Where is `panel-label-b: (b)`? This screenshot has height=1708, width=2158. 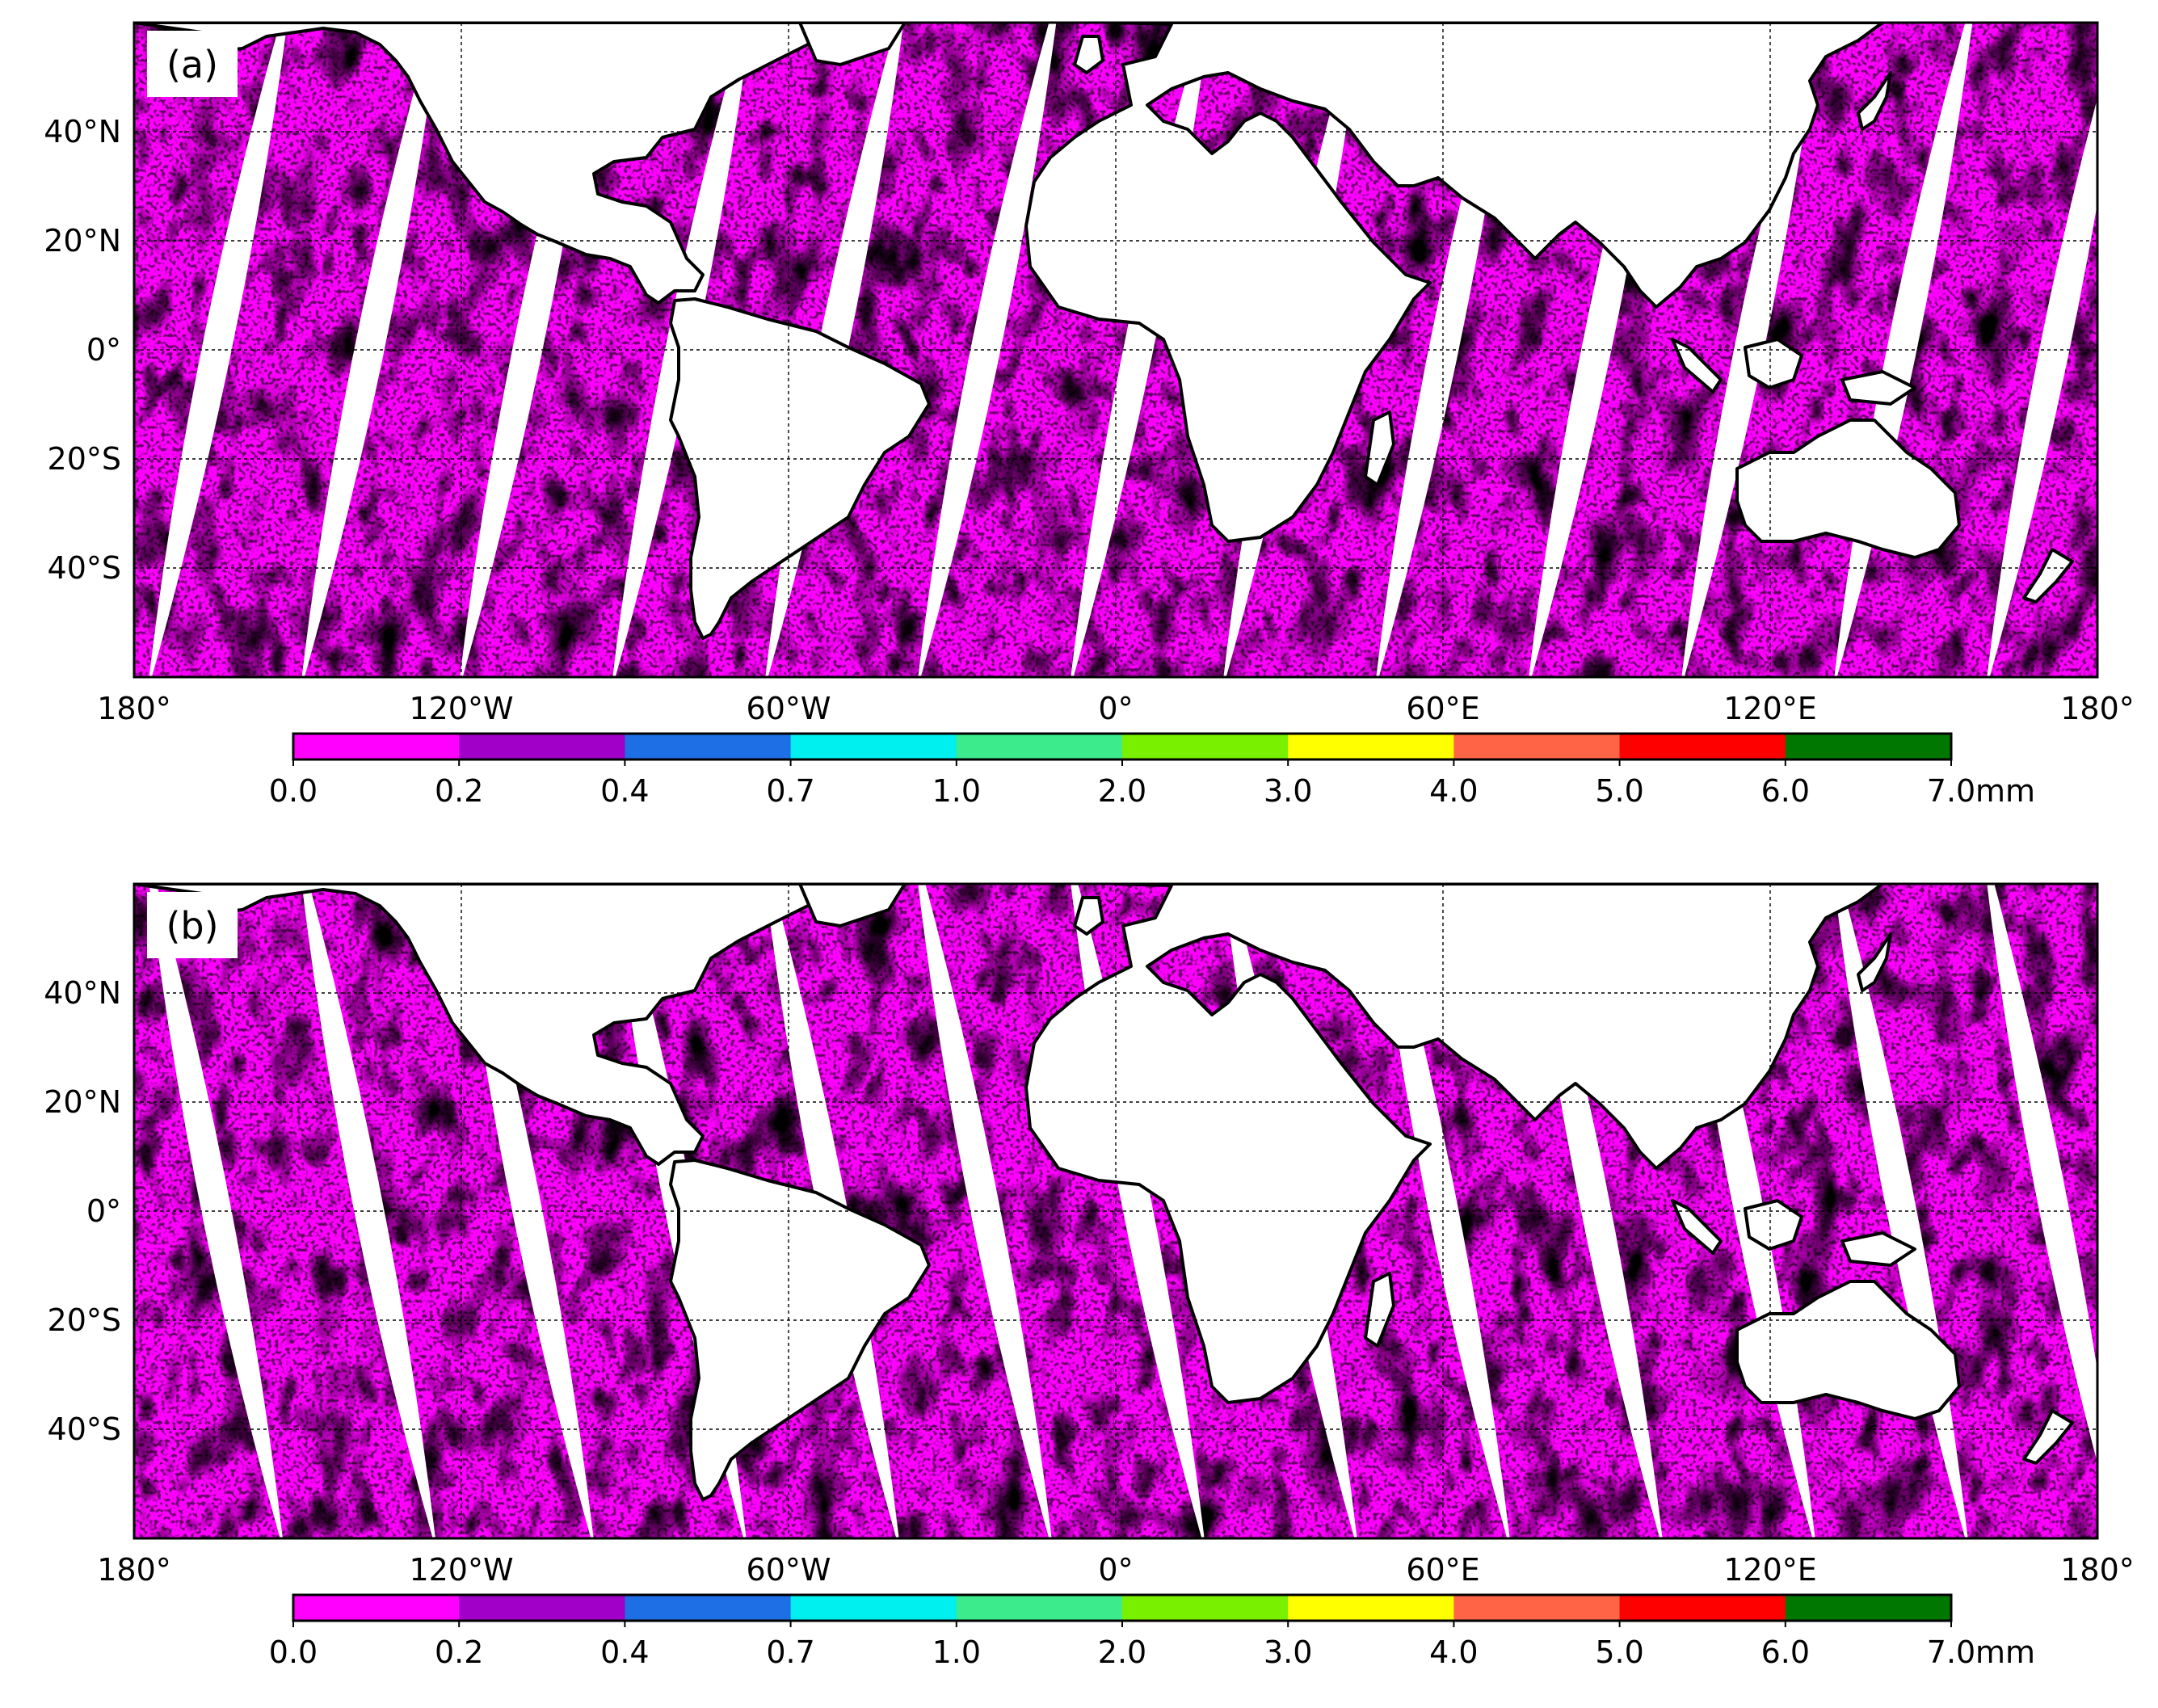 panel-label-b: (b) is located at coordinates (193, 925).